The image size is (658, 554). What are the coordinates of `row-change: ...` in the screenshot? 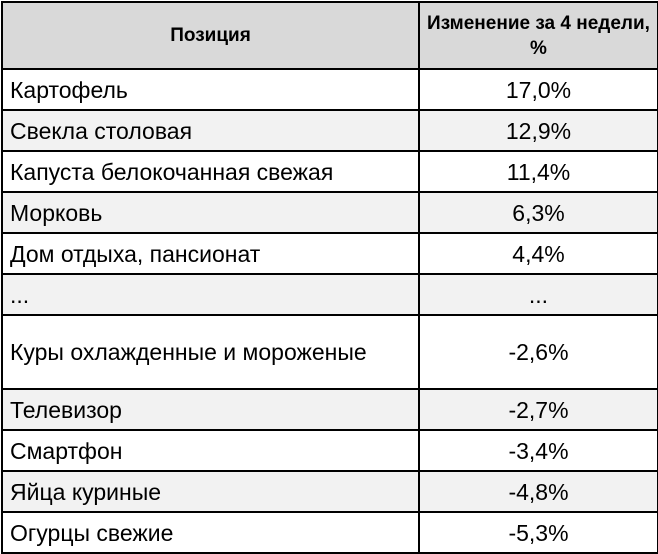 It's located at (538, 294).